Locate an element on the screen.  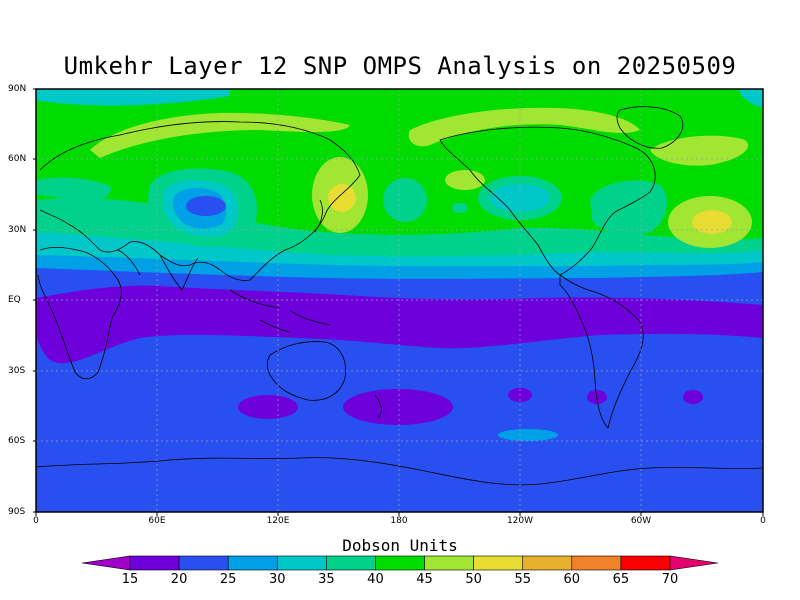
colorbar-label: 35 is located at coordinates (326, 579).